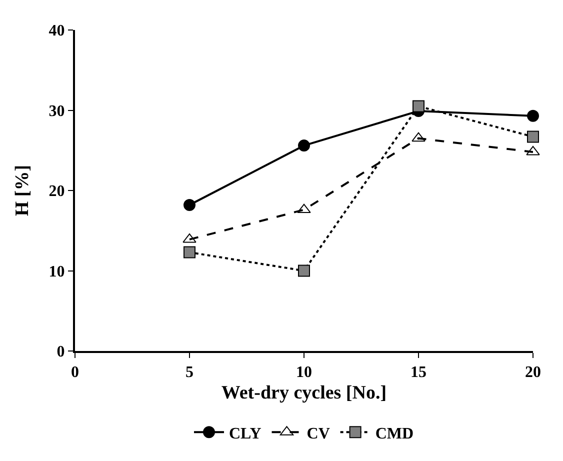  Describe the element at coordinates (75, 373) in the screenshot. I see `x-tick-label: 0` at that location.